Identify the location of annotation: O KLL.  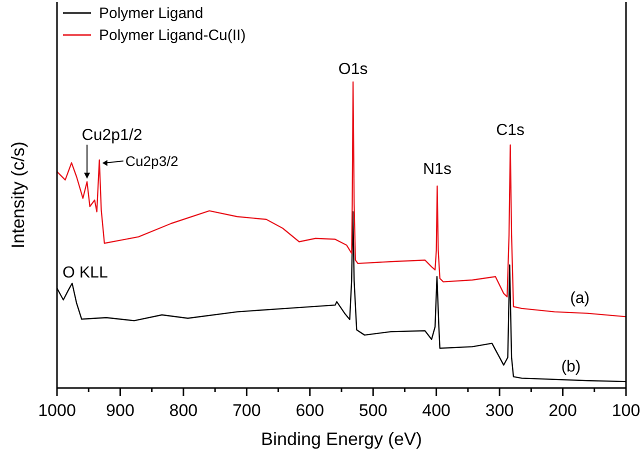
(85, 273).